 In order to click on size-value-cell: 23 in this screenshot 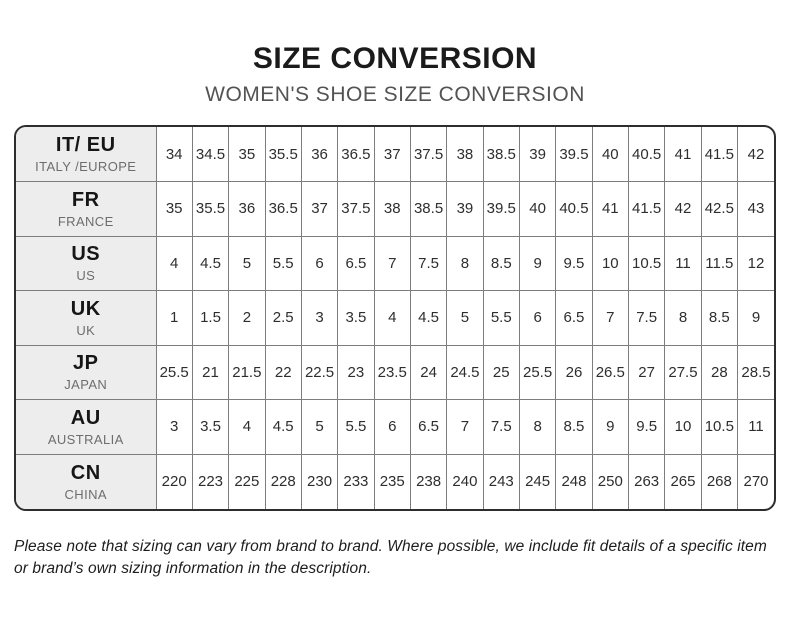, I will do `click(356, 372)`.